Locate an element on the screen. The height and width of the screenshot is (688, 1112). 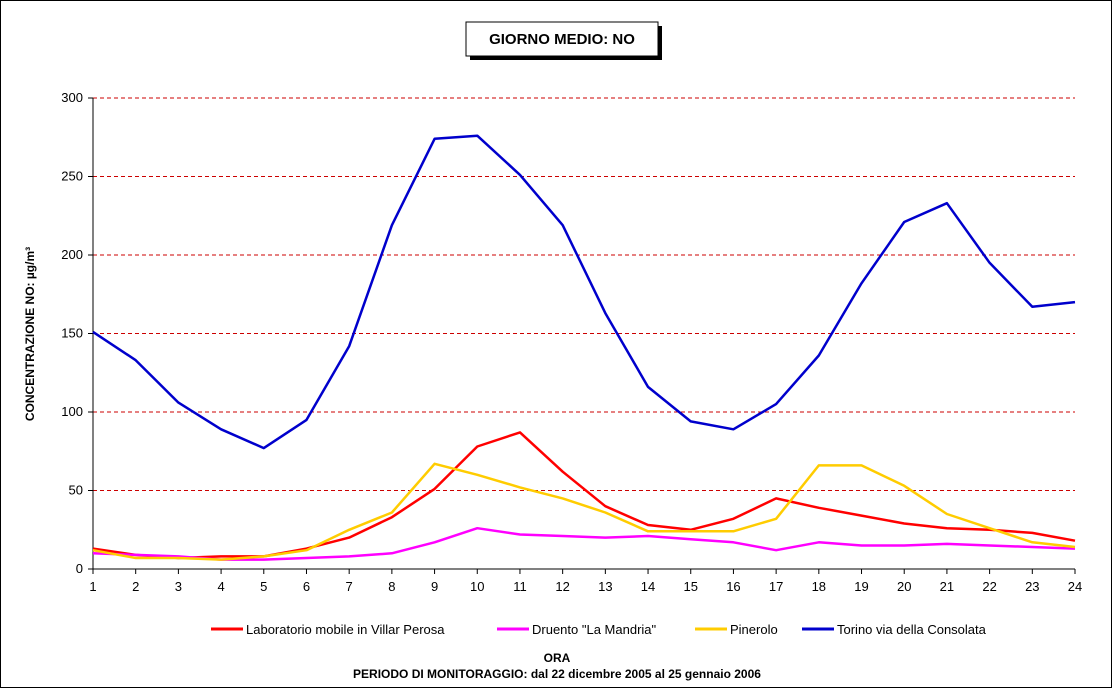
chart-title: GIORNO MEDIO: NO is located at coordinates (562, 39).